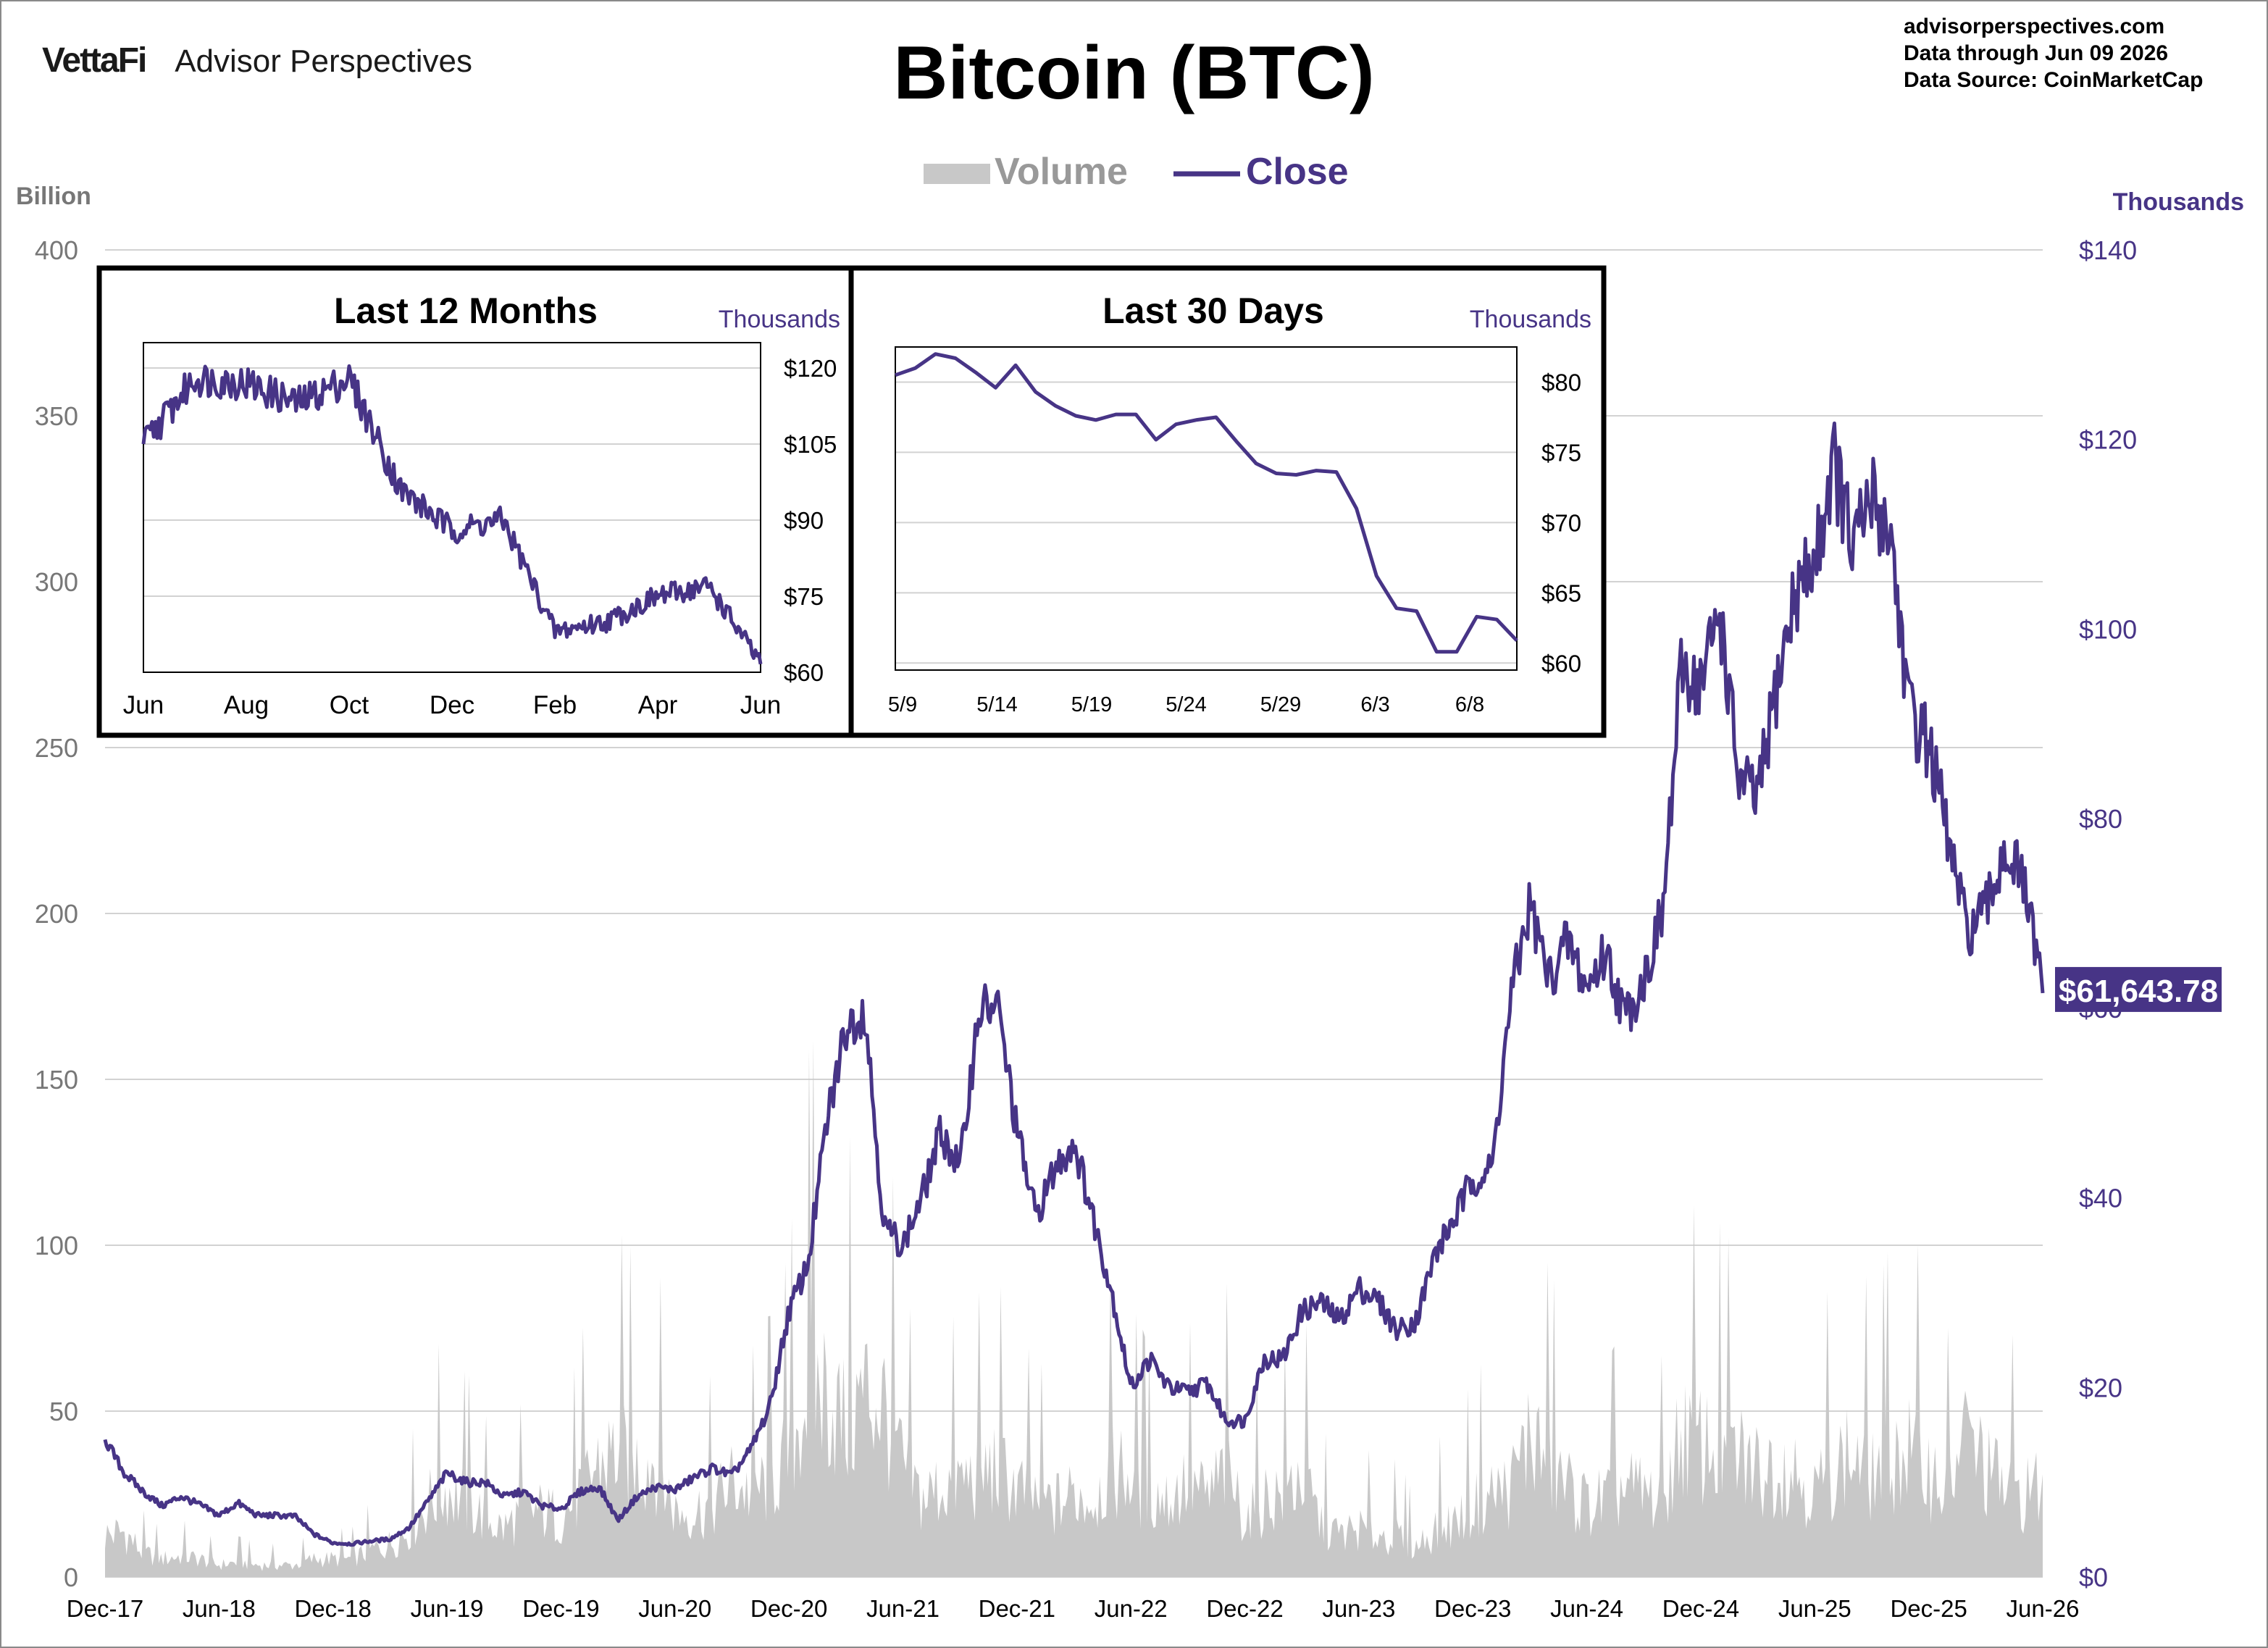 The image size is (2268, 1648). What do you see at coordinates (1929, 1608) in the screenshot?
I see `x-axis-tick-label: Dec-25` at bounding box center [1929, 1608].